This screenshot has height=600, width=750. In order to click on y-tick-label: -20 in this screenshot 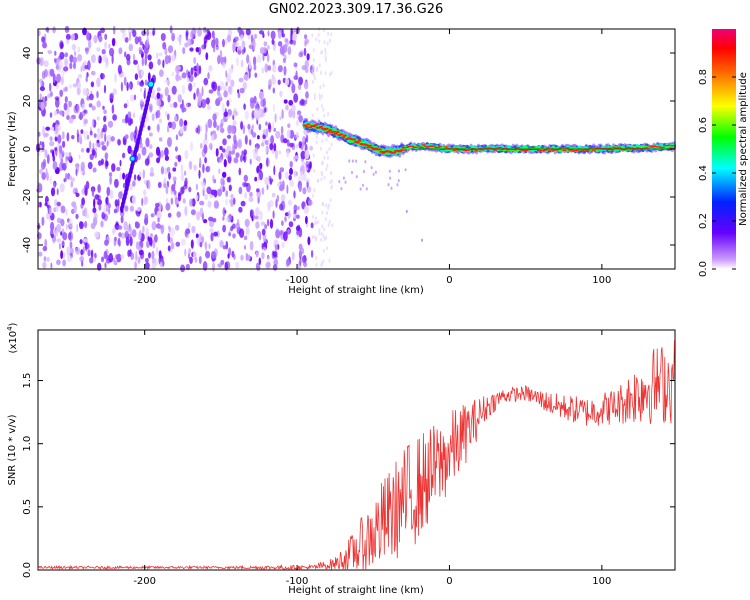, I will do `click(27, 197)`.